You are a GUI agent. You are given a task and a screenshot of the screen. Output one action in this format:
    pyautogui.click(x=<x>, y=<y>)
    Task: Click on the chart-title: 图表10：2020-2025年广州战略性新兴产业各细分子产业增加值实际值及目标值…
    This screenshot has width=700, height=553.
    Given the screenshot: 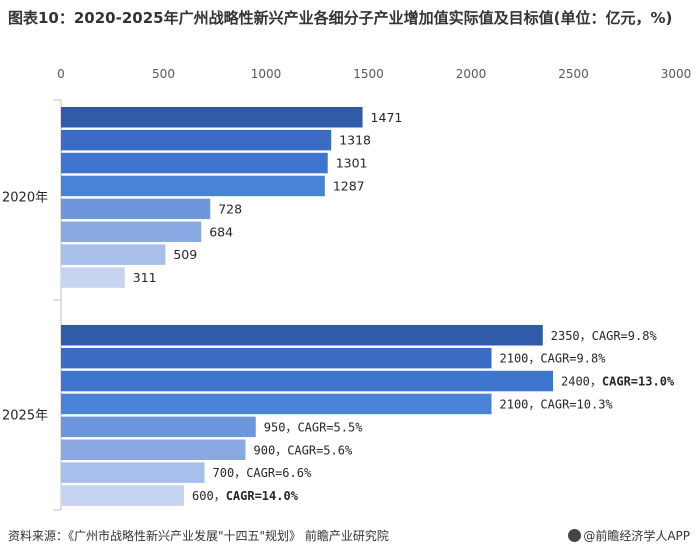 What is the action you would take?
    pyautogui.click(x=340, y=18)
    